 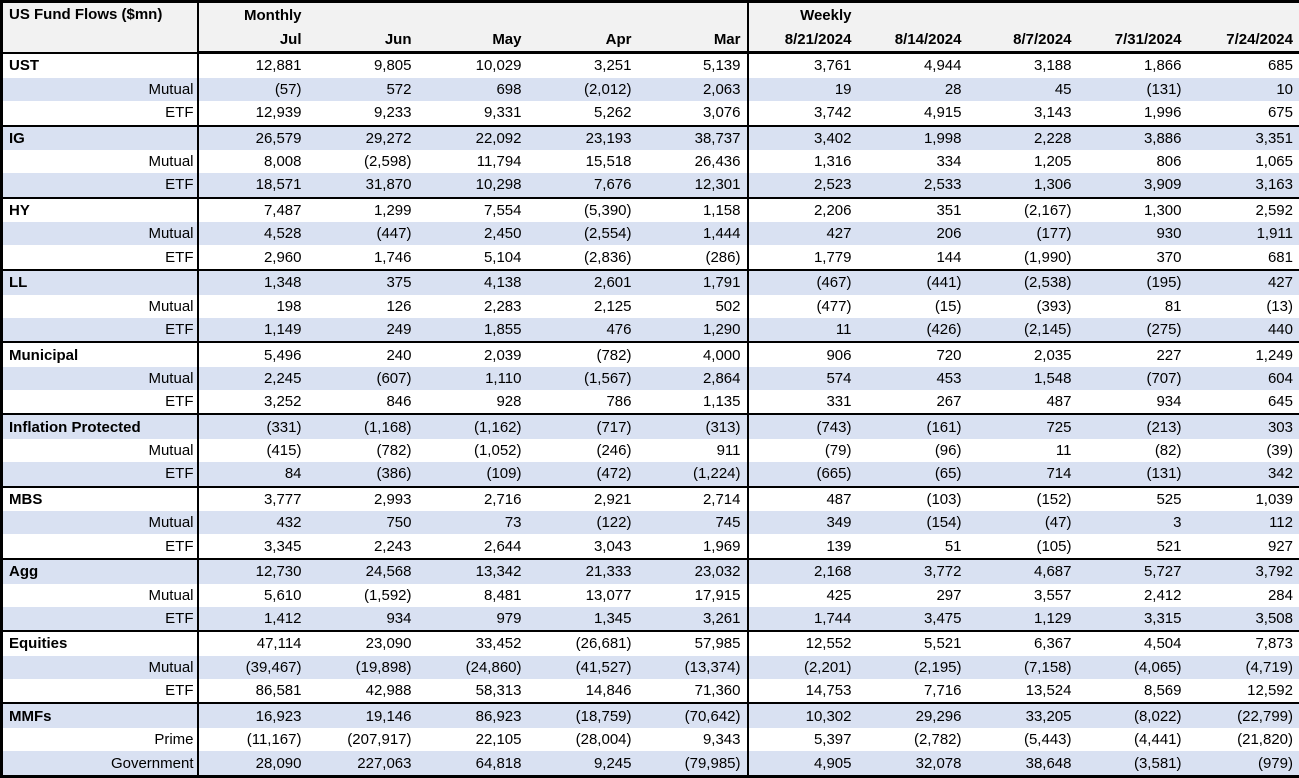 I want to click on value-cell: (1,990), so click(x=1047, y=257).